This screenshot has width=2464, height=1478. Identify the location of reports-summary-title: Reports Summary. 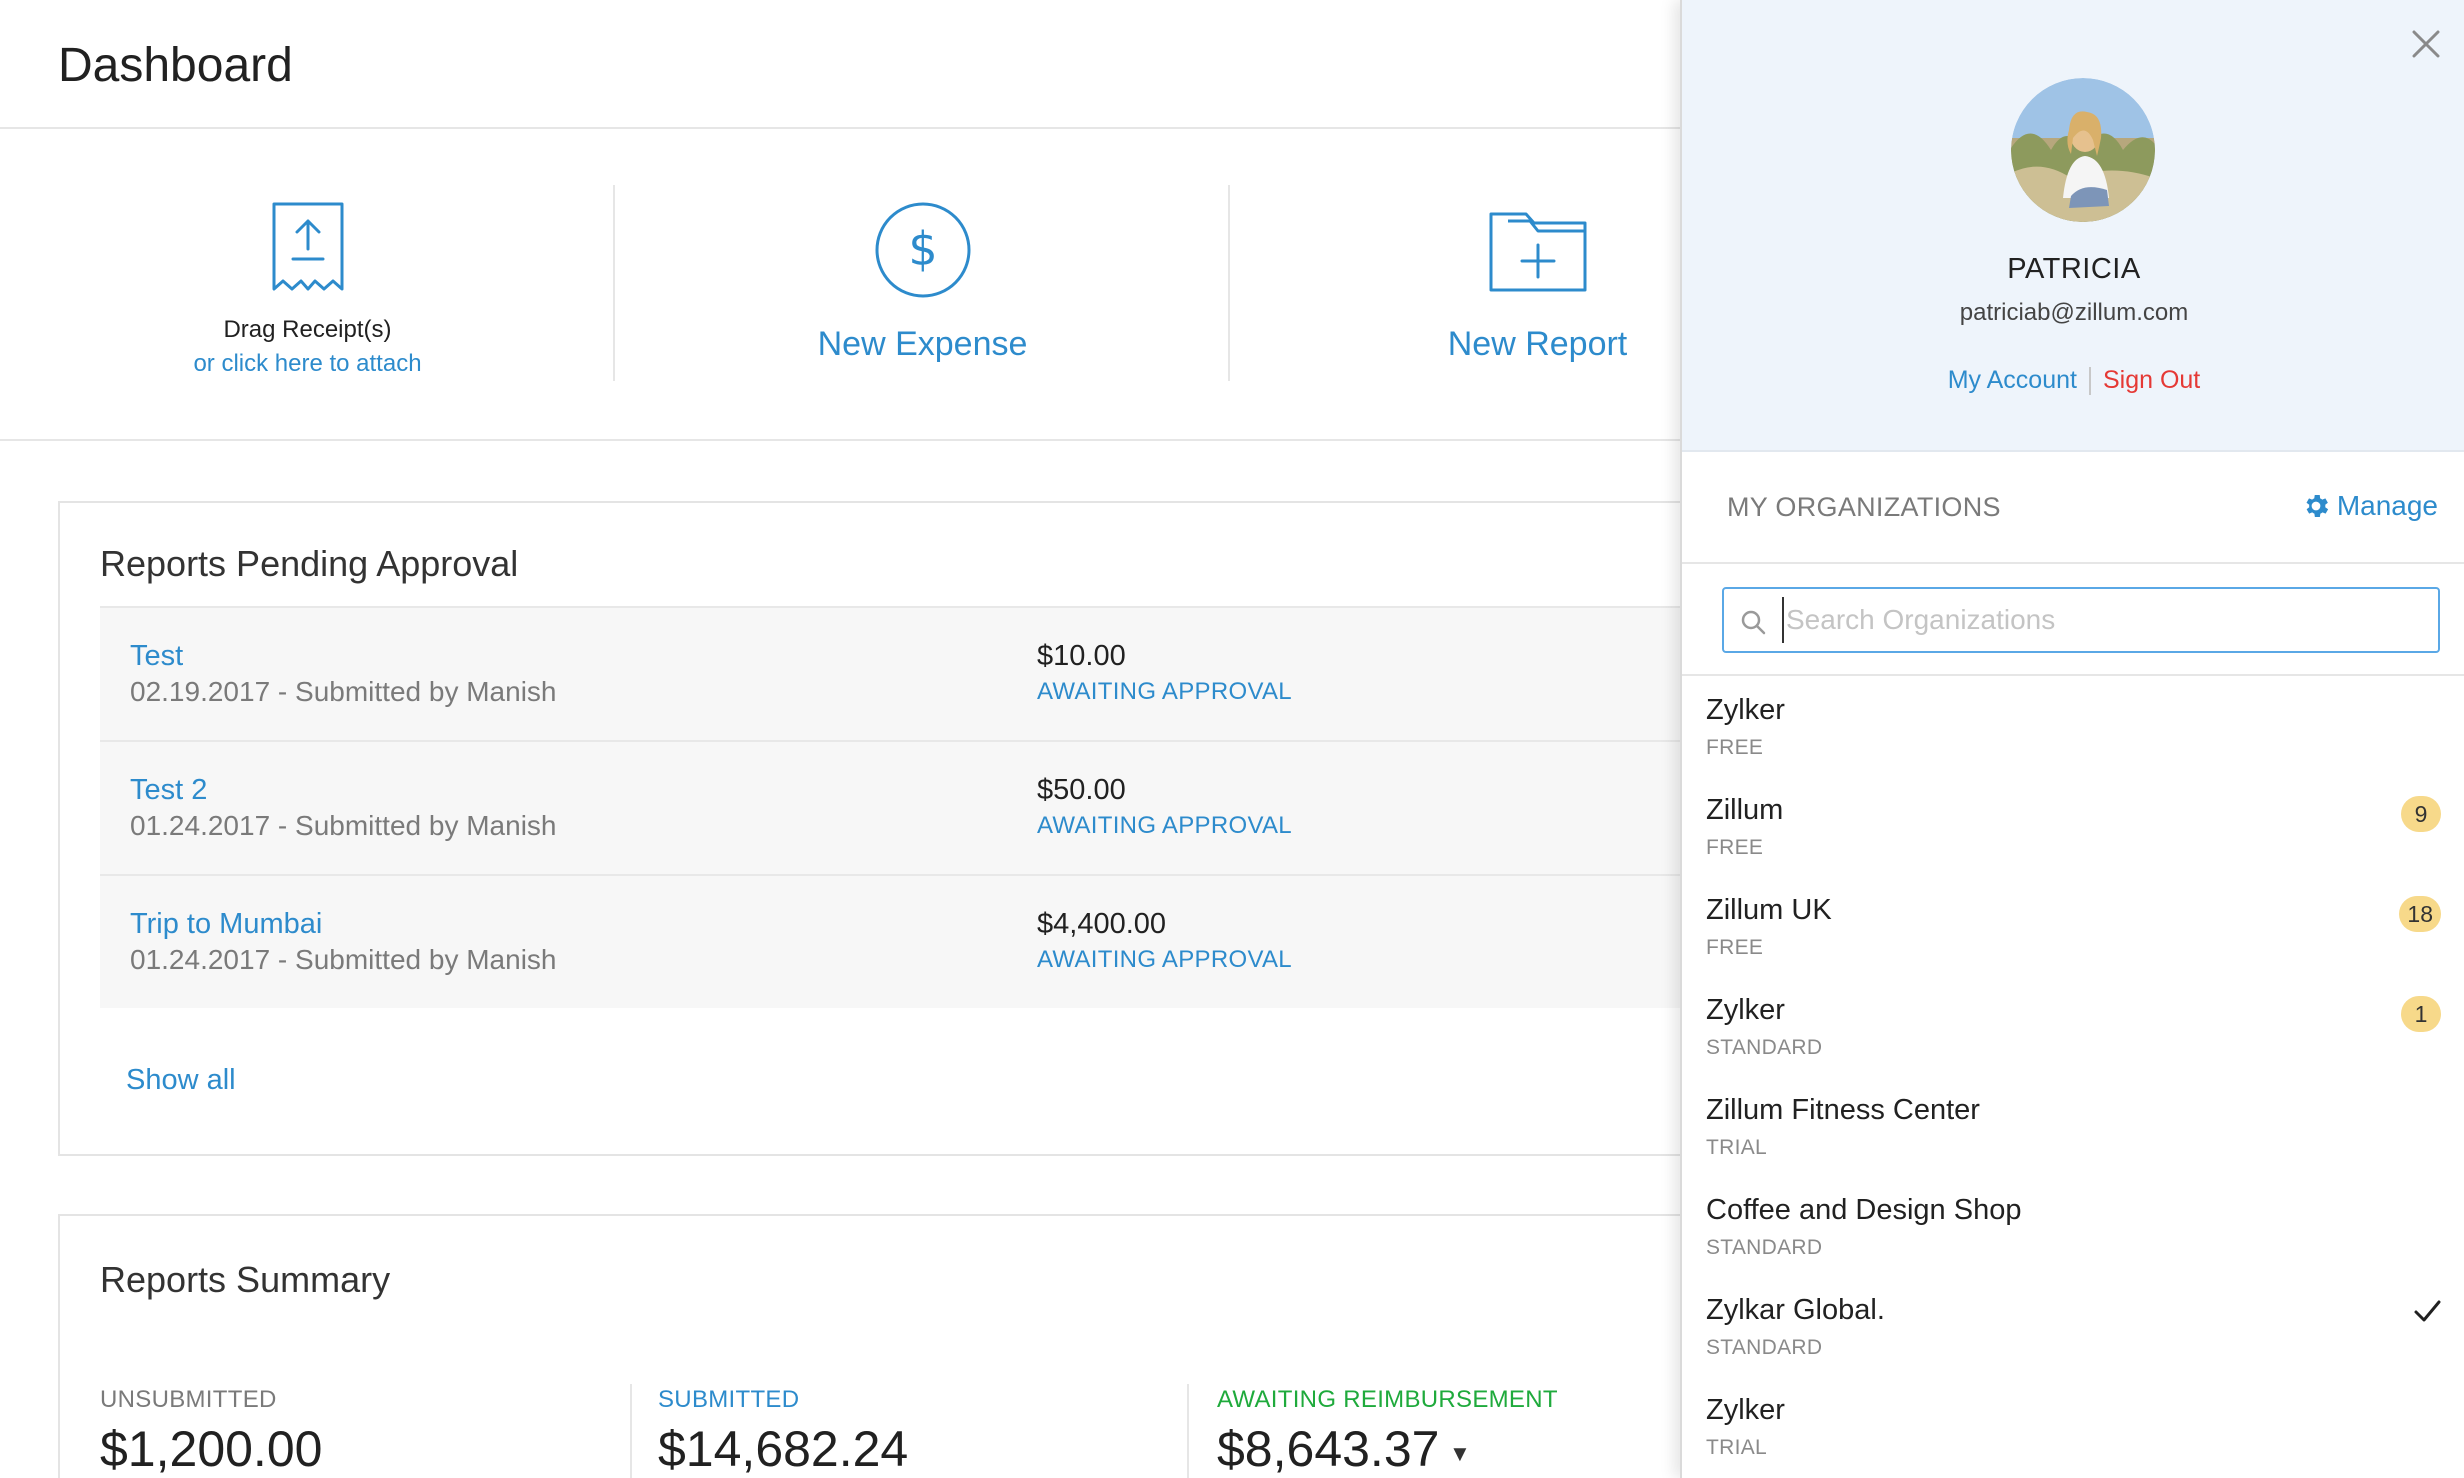
(245, 1279).